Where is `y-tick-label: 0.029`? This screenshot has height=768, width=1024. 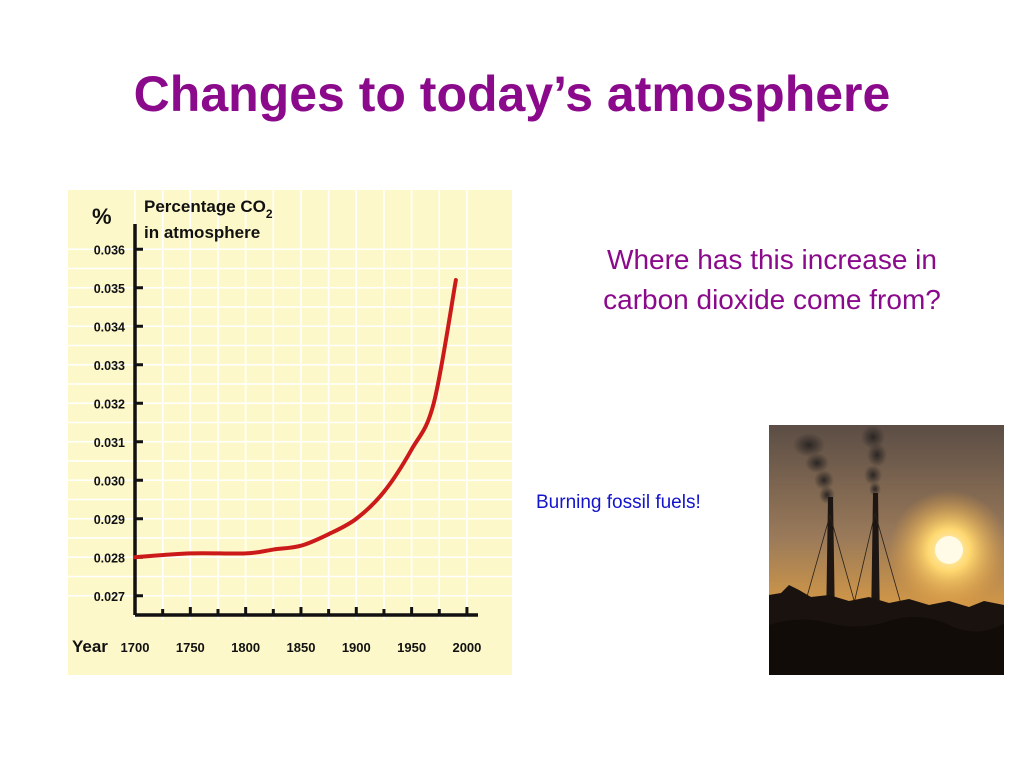 y-tick-label: 0.029 is located at coordinates (109, 520).